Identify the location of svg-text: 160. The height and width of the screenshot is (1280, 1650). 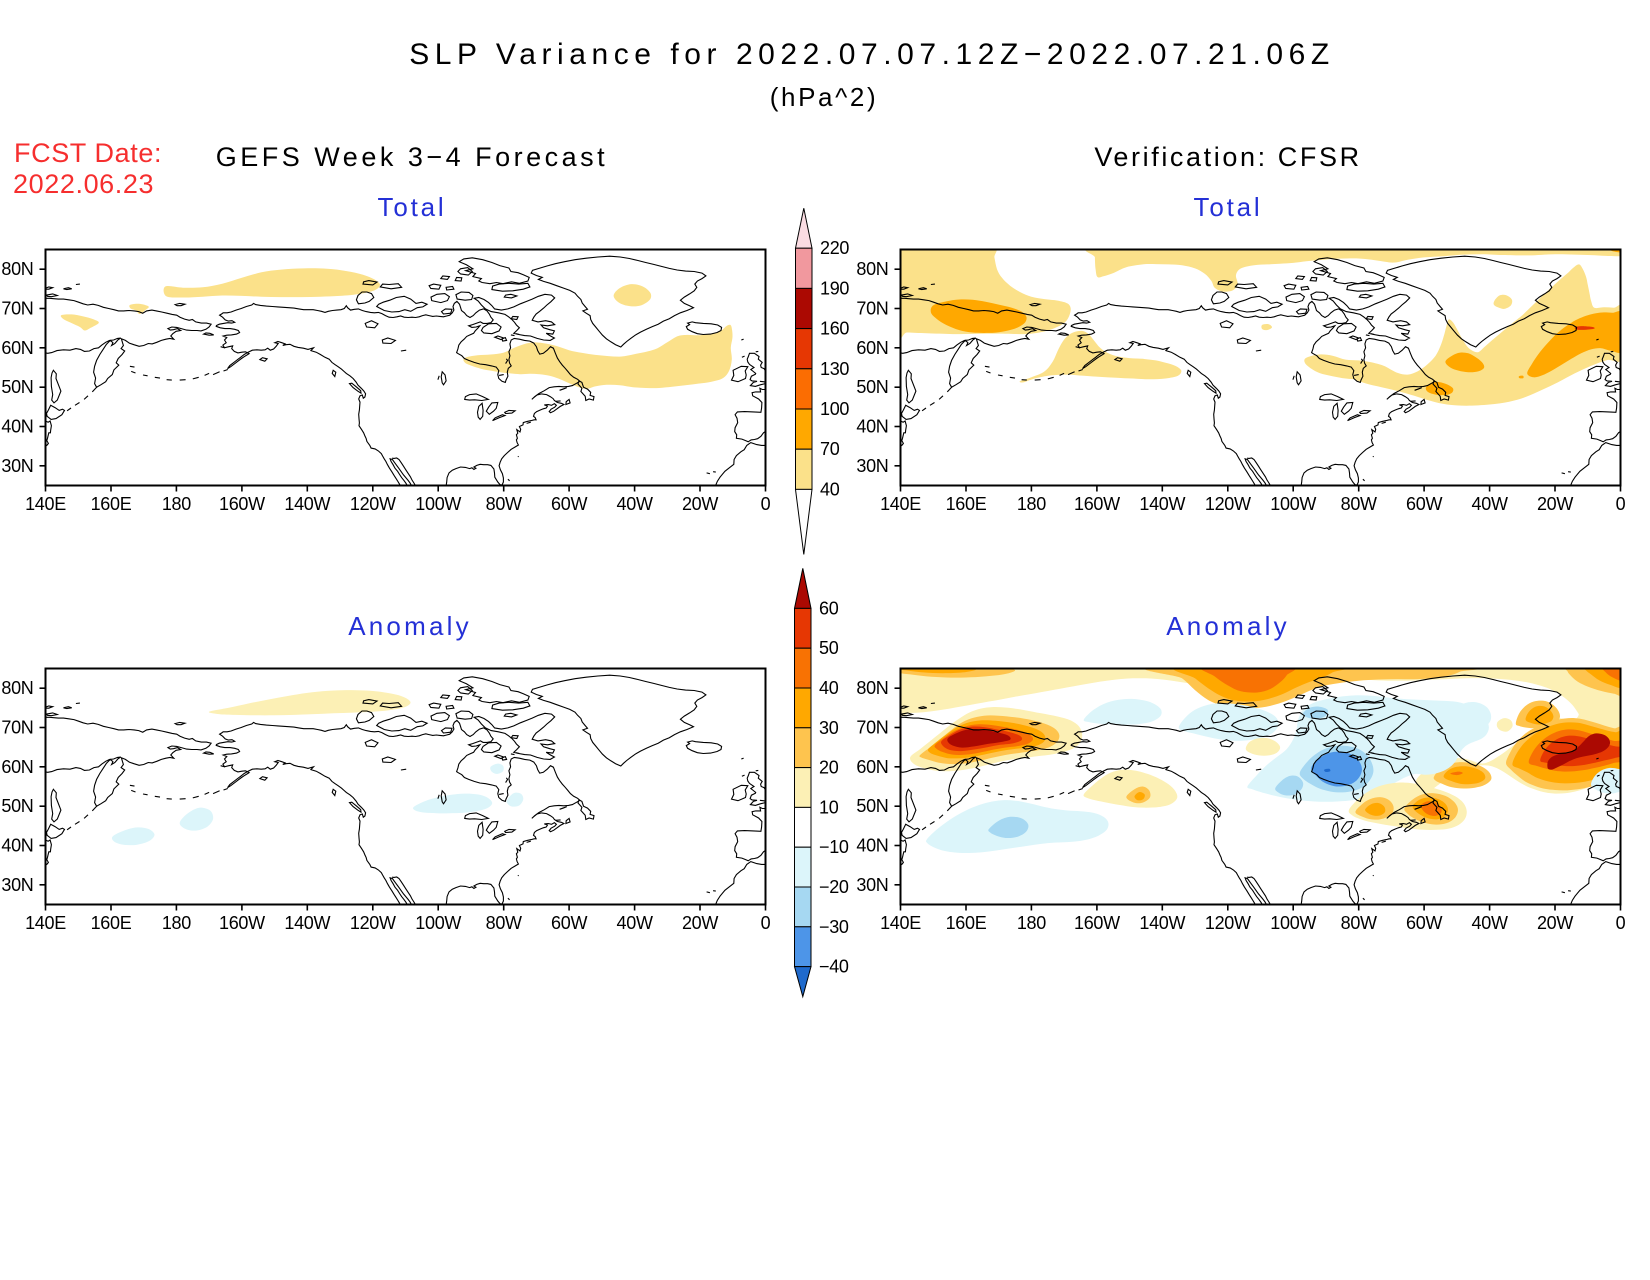
(834, 329).